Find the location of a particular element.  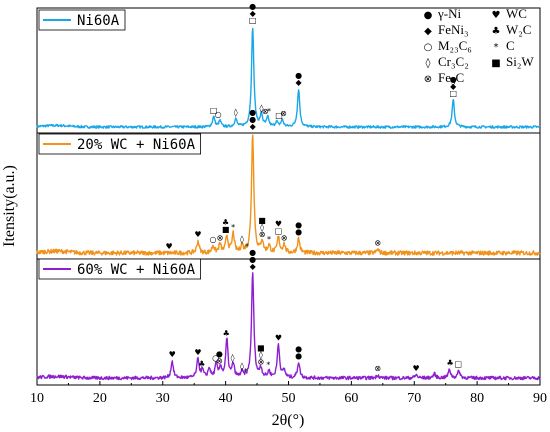

phase-legend-item: ♥ WC is located at coordinates (509, 13).